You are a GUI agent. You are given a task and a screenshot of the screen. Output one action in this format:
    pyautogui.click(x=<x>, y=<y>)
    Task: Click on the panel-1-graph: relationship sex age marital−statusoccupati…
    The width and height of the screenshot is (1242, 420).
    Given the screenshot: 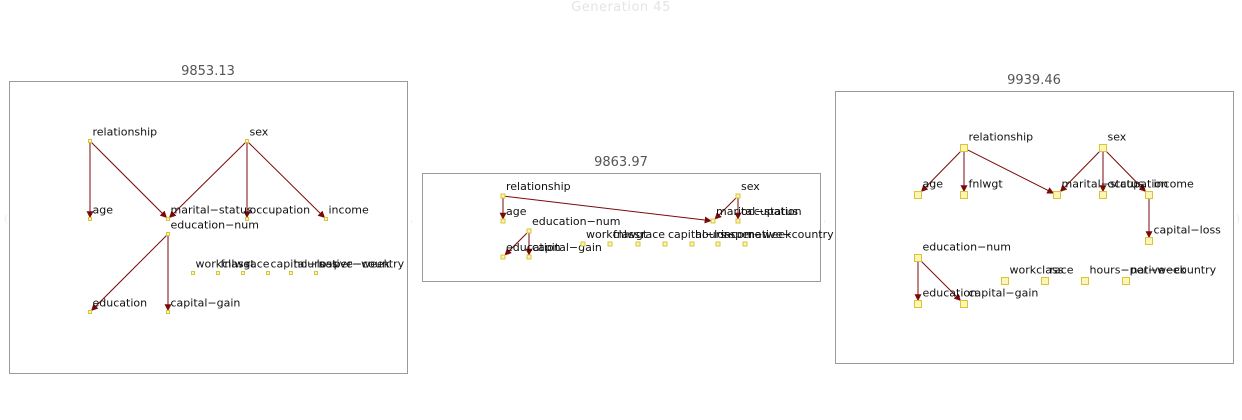 What is the action you would take?
    pyautogui.click(x=245, y=220)
    